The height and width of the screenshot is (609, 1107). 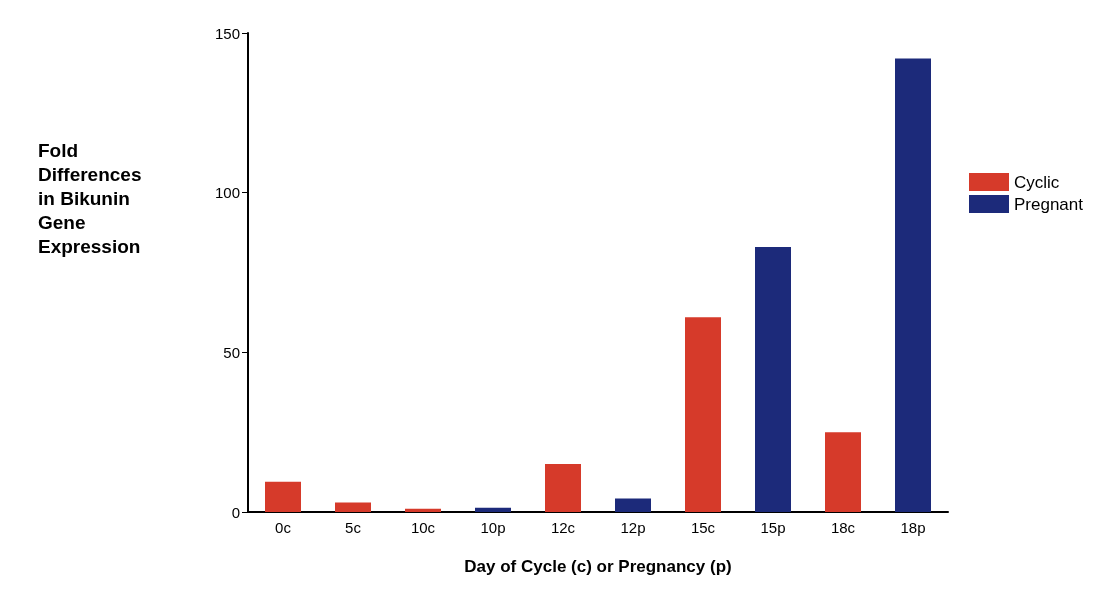 I want to click on x-tick-label: 15p, so click(x=773, y=527).